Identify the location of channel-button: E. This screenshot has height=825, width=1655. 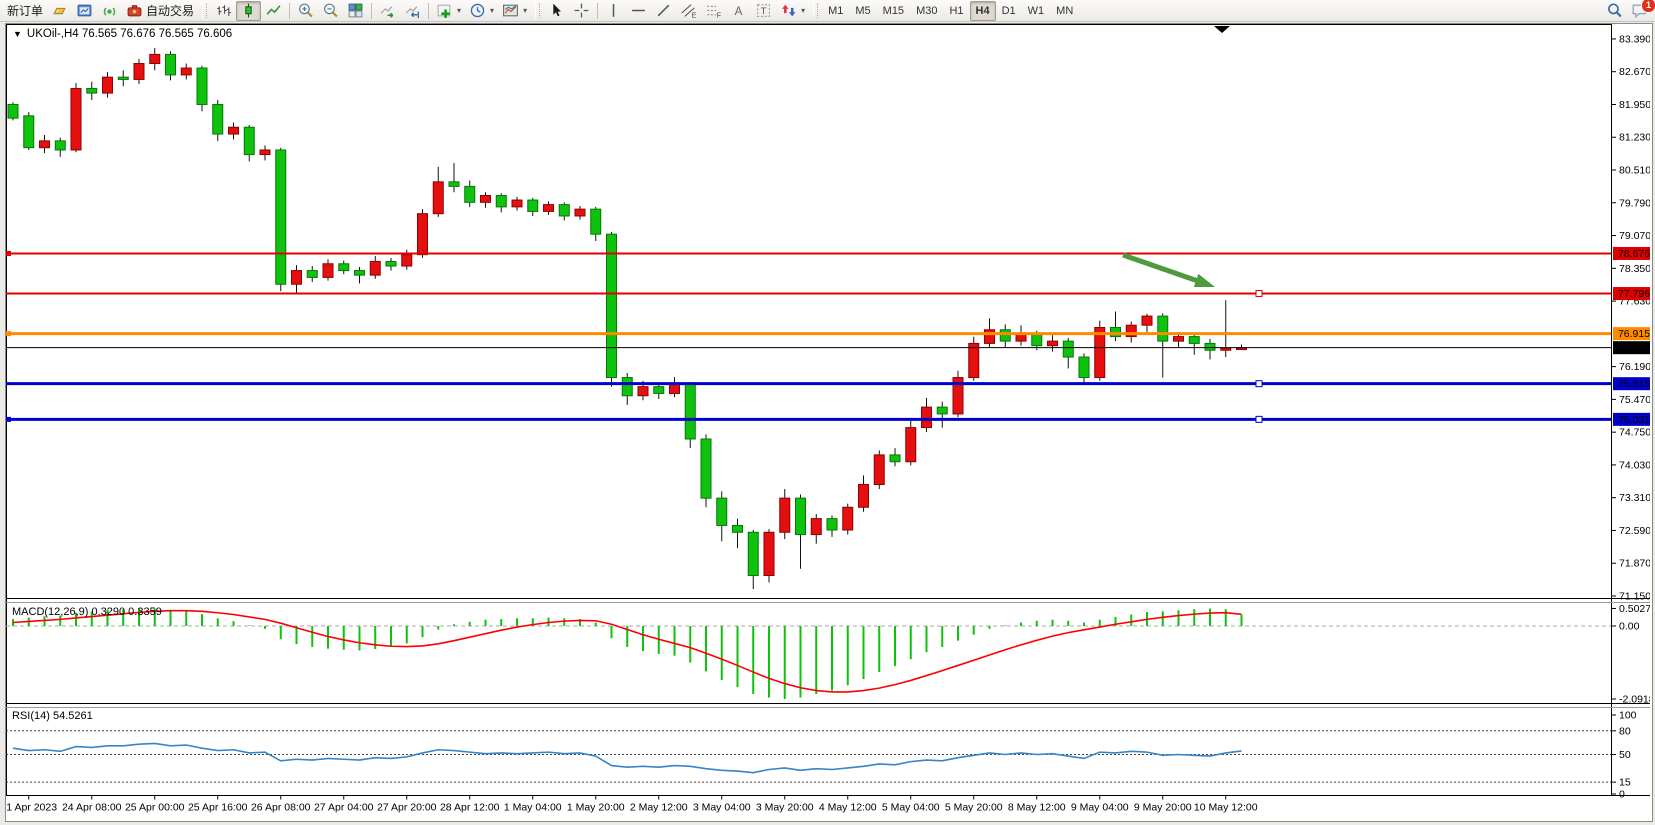
(688, 11).